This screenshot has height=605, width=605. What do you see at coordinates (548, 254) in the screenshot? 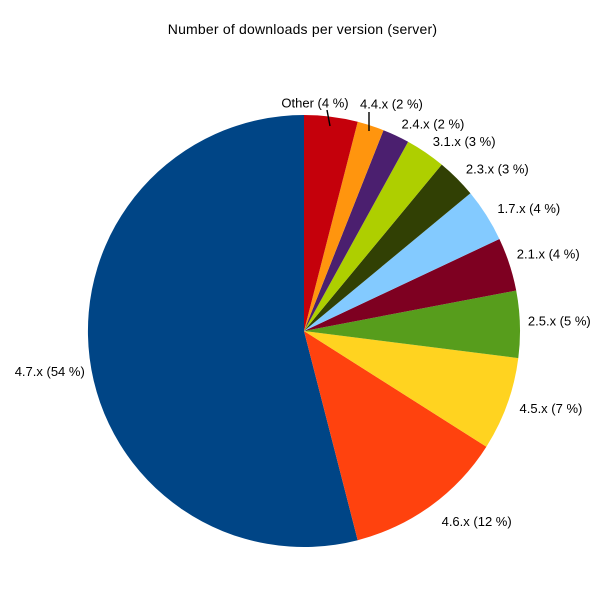
I see `slice-label-2-1-x: 2.1.x (4 %)` at bounding box center [548, 254].